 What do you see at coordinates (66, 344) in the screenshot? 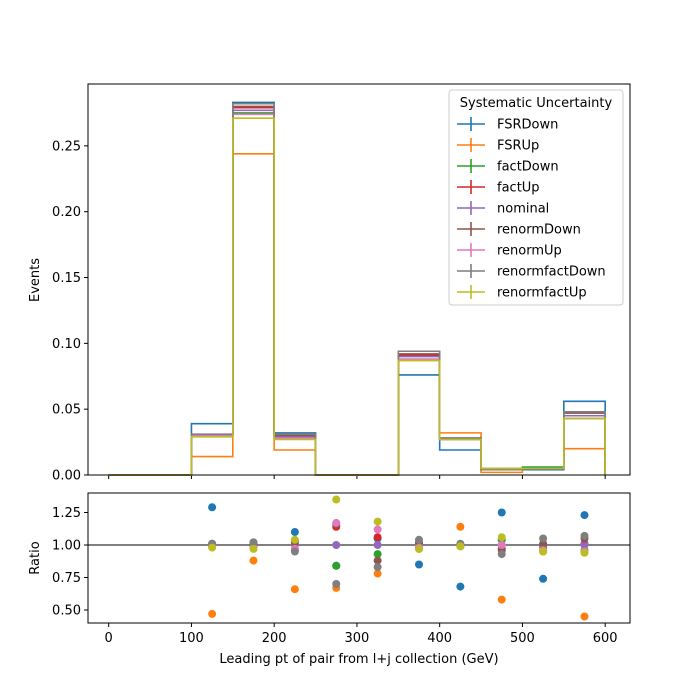
I see `main-y-tick-label: 0.10` at bounding box center [66, 344].